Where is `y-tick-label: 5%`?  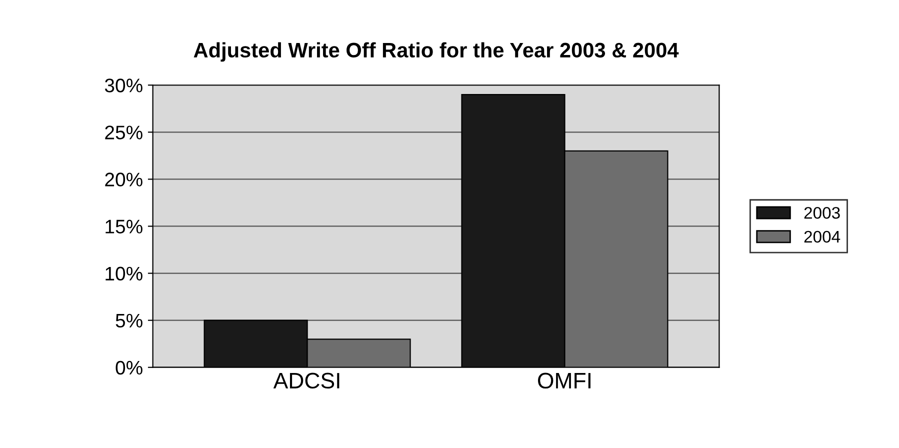
y-tick-label: 5% is located at coordinates (129, 321).